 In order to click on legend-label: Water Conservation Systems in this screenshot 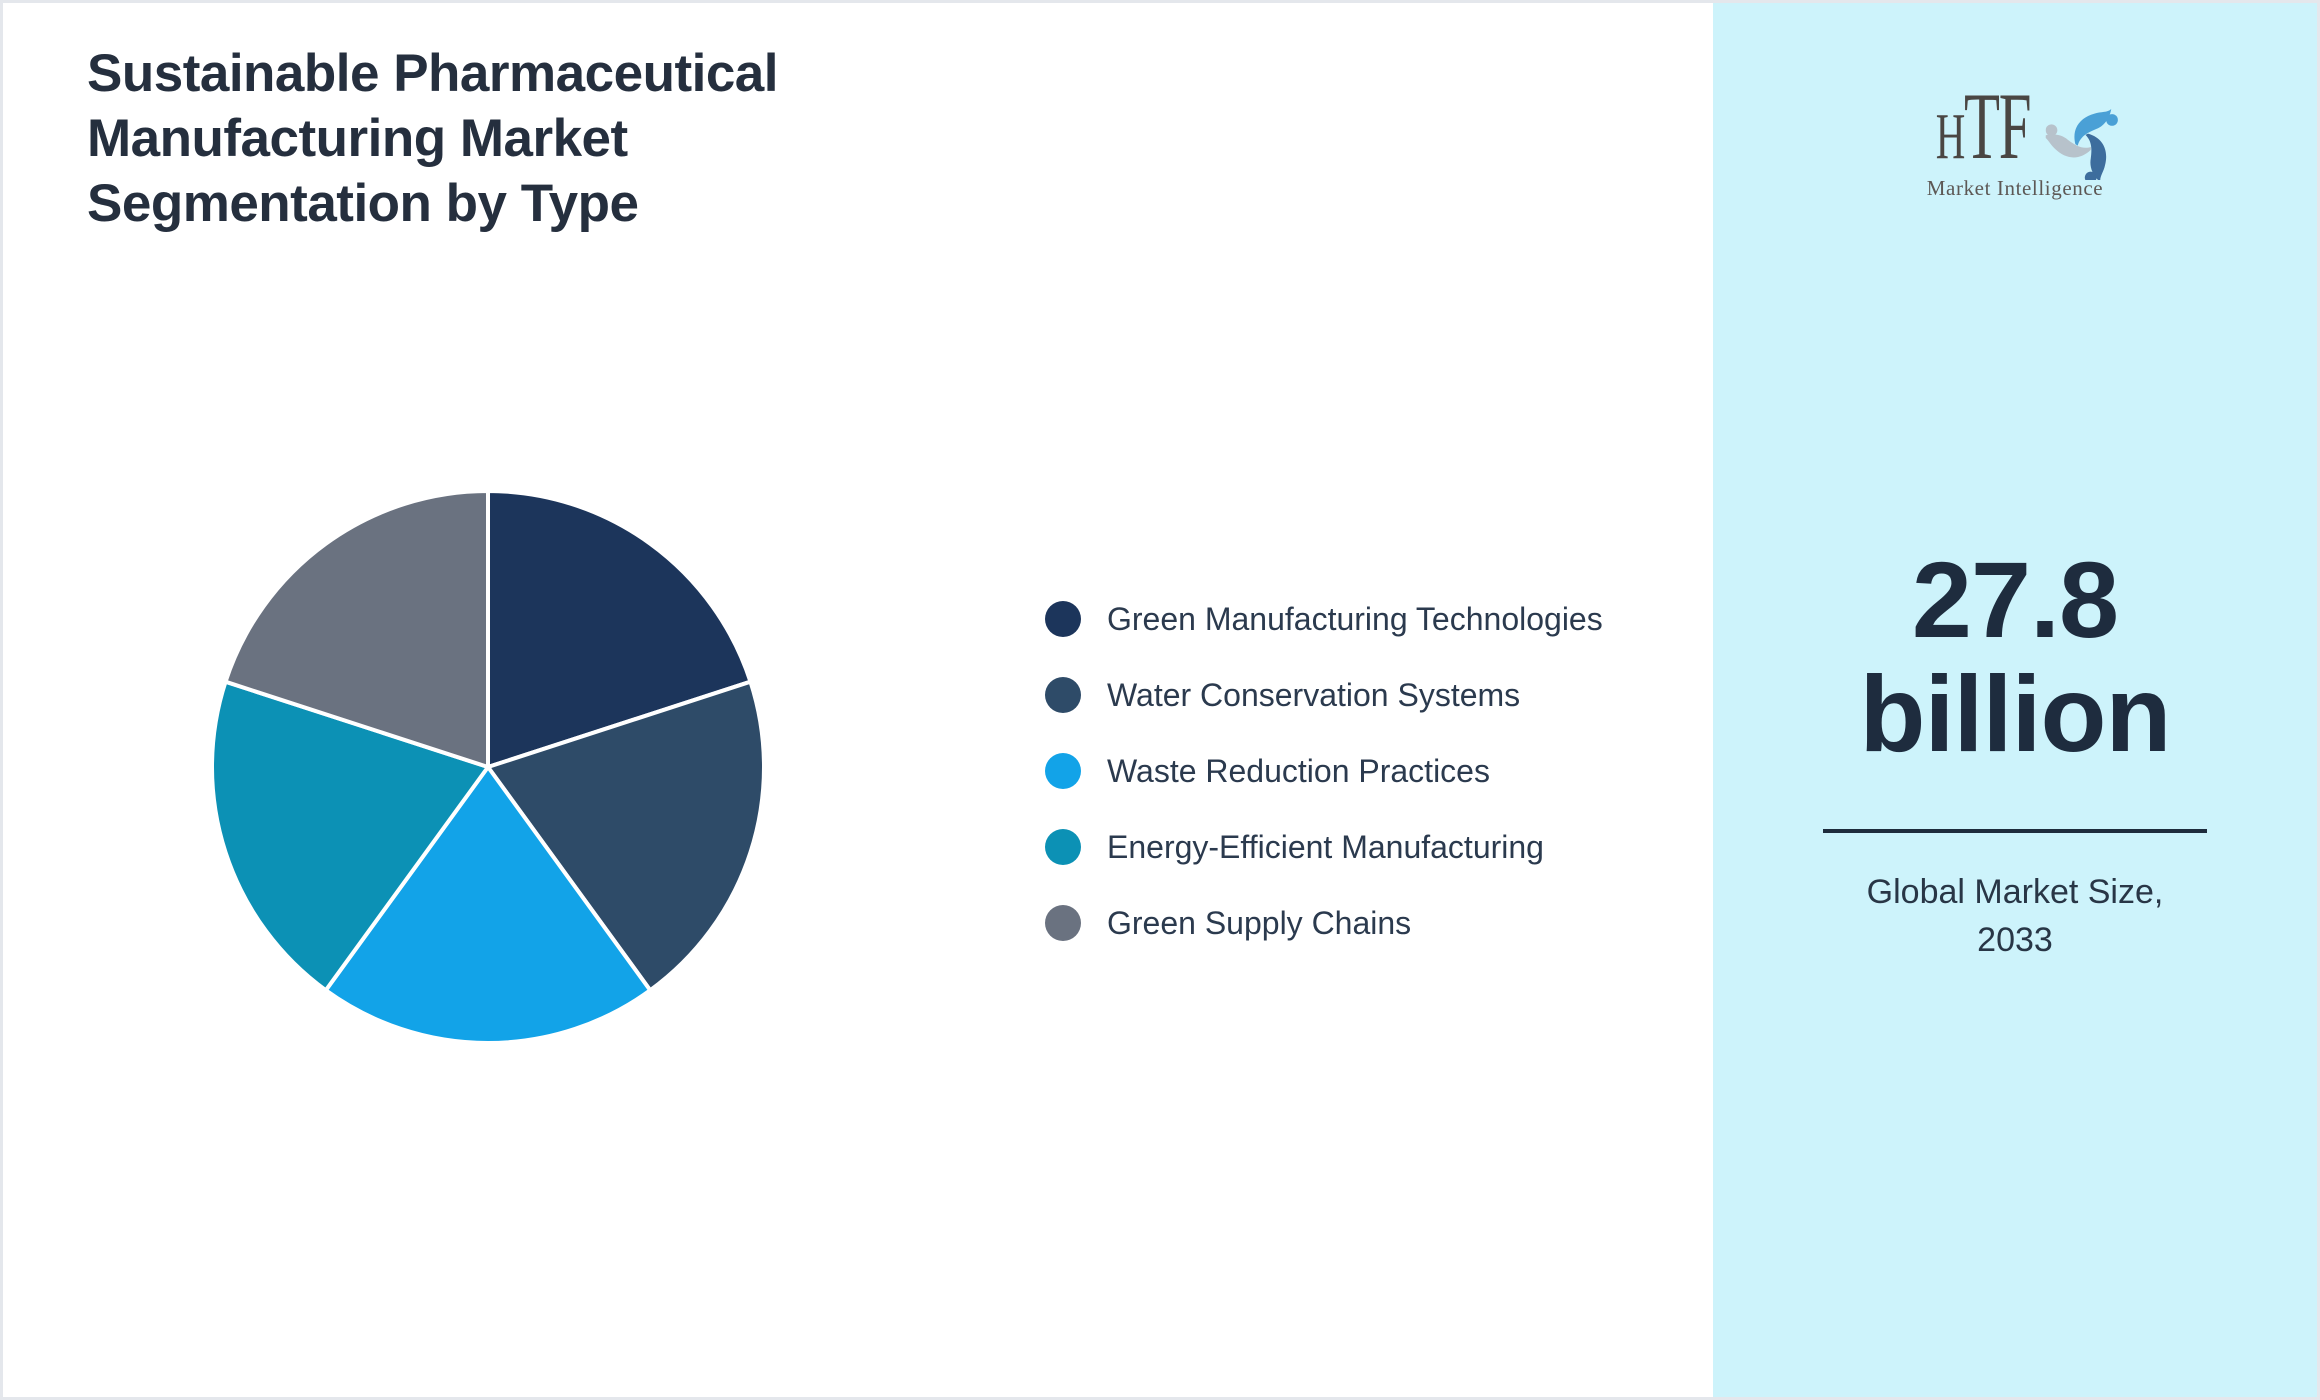, I will do `click(1314, 694)`.